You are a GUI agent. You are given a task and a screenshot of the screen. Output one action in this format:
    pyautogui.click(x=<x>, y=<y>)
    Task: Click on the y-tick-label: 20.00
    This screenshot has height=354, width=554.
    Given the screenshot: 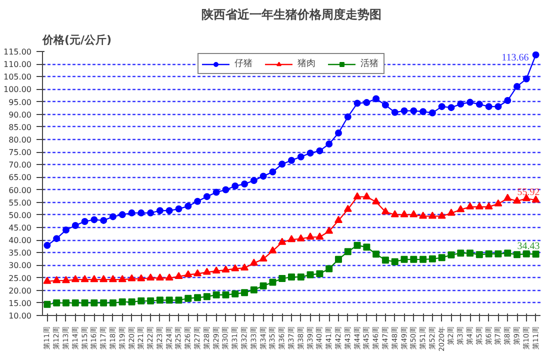 What is the action you would take?
    pyautogui.click(x=20, y=291)
    